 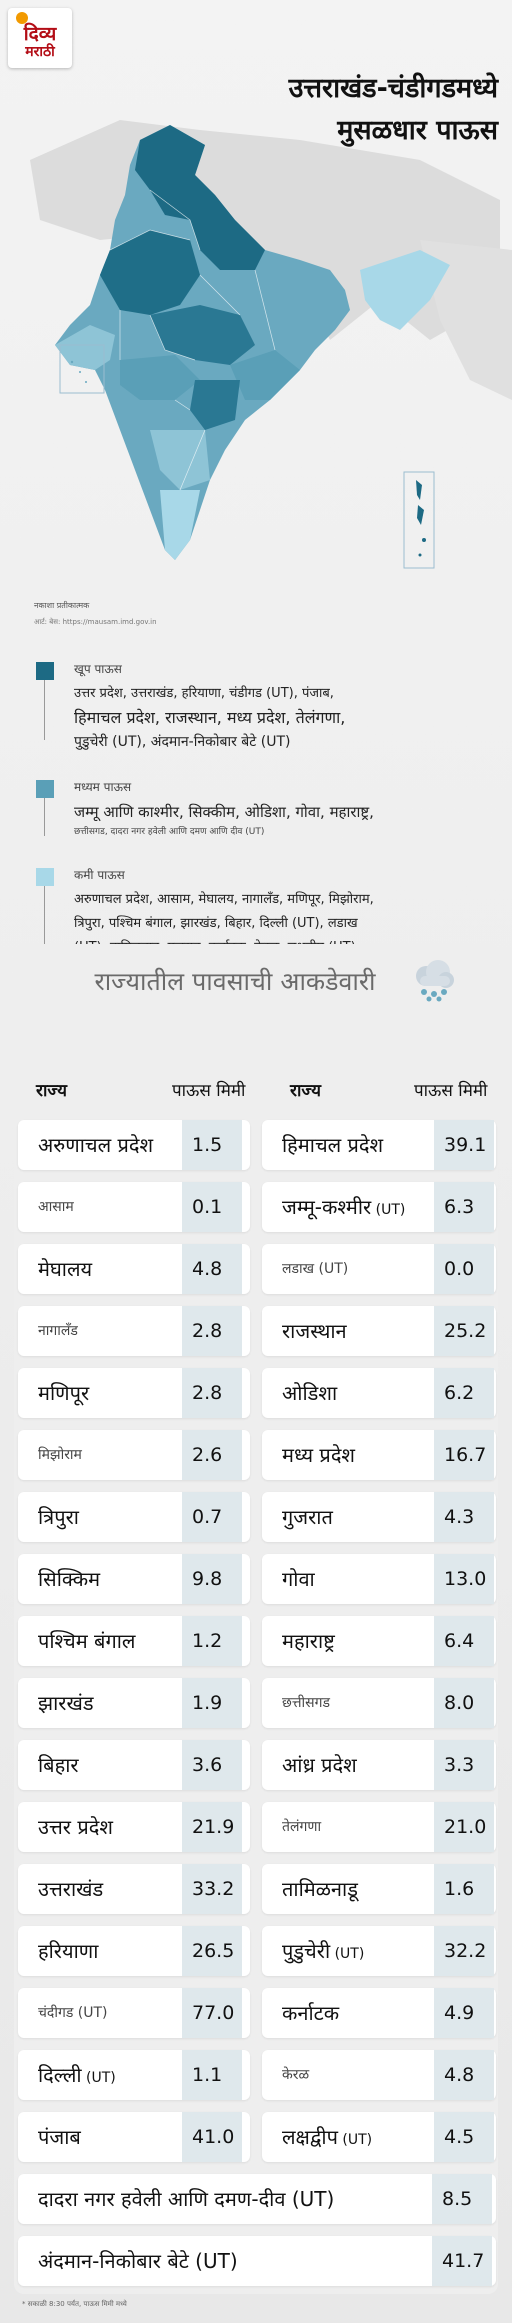 I want to click on rain-value: 6.2, so click(x=464, y=1393).